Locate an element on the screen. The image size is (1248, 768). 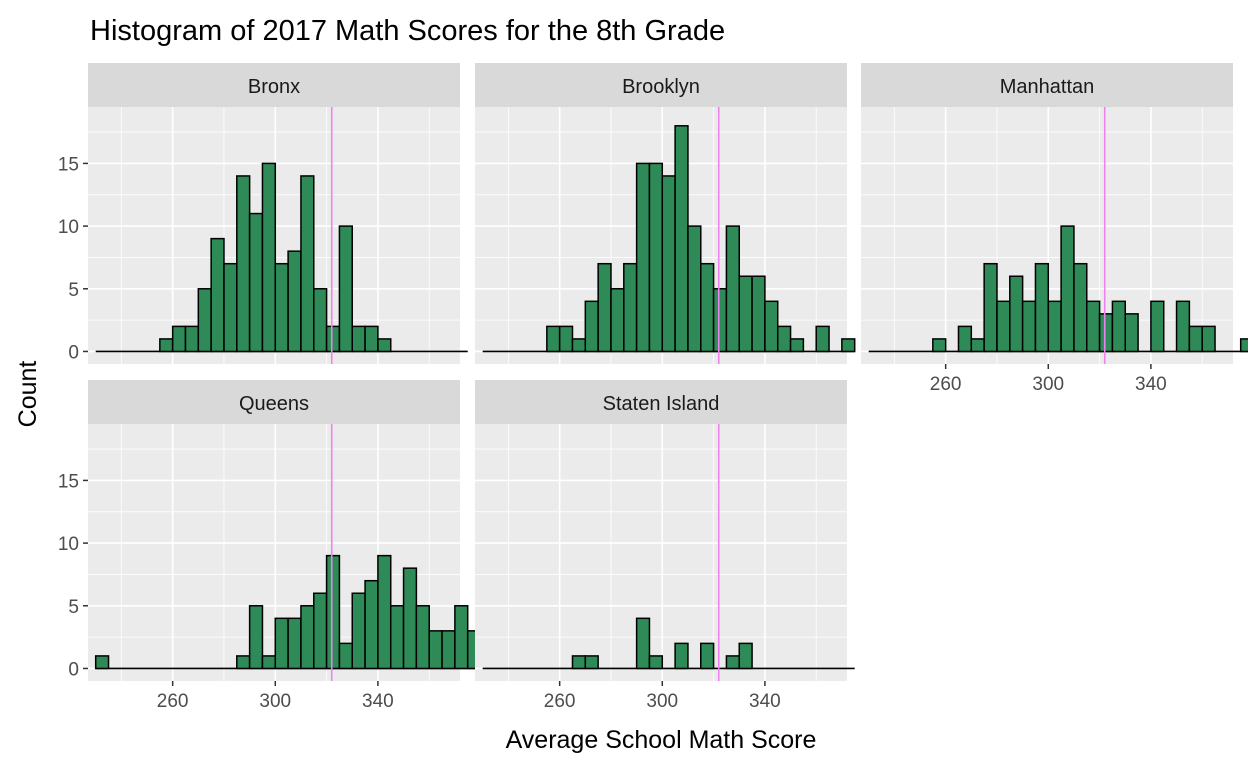
facet-brooklyn: Brooklyn is located at coordinates (665, 213).